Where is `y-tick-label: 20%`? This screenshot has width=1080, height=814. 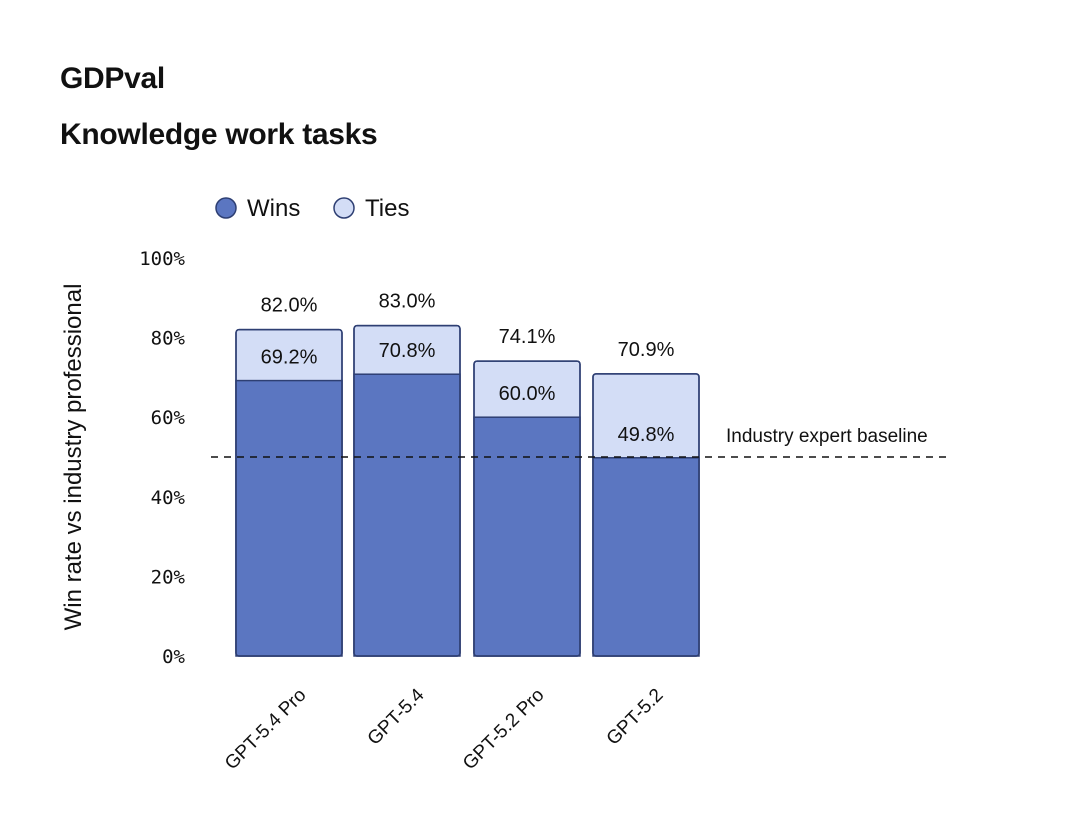
y-tick-label: 20% is located at coordinates (168, 577).